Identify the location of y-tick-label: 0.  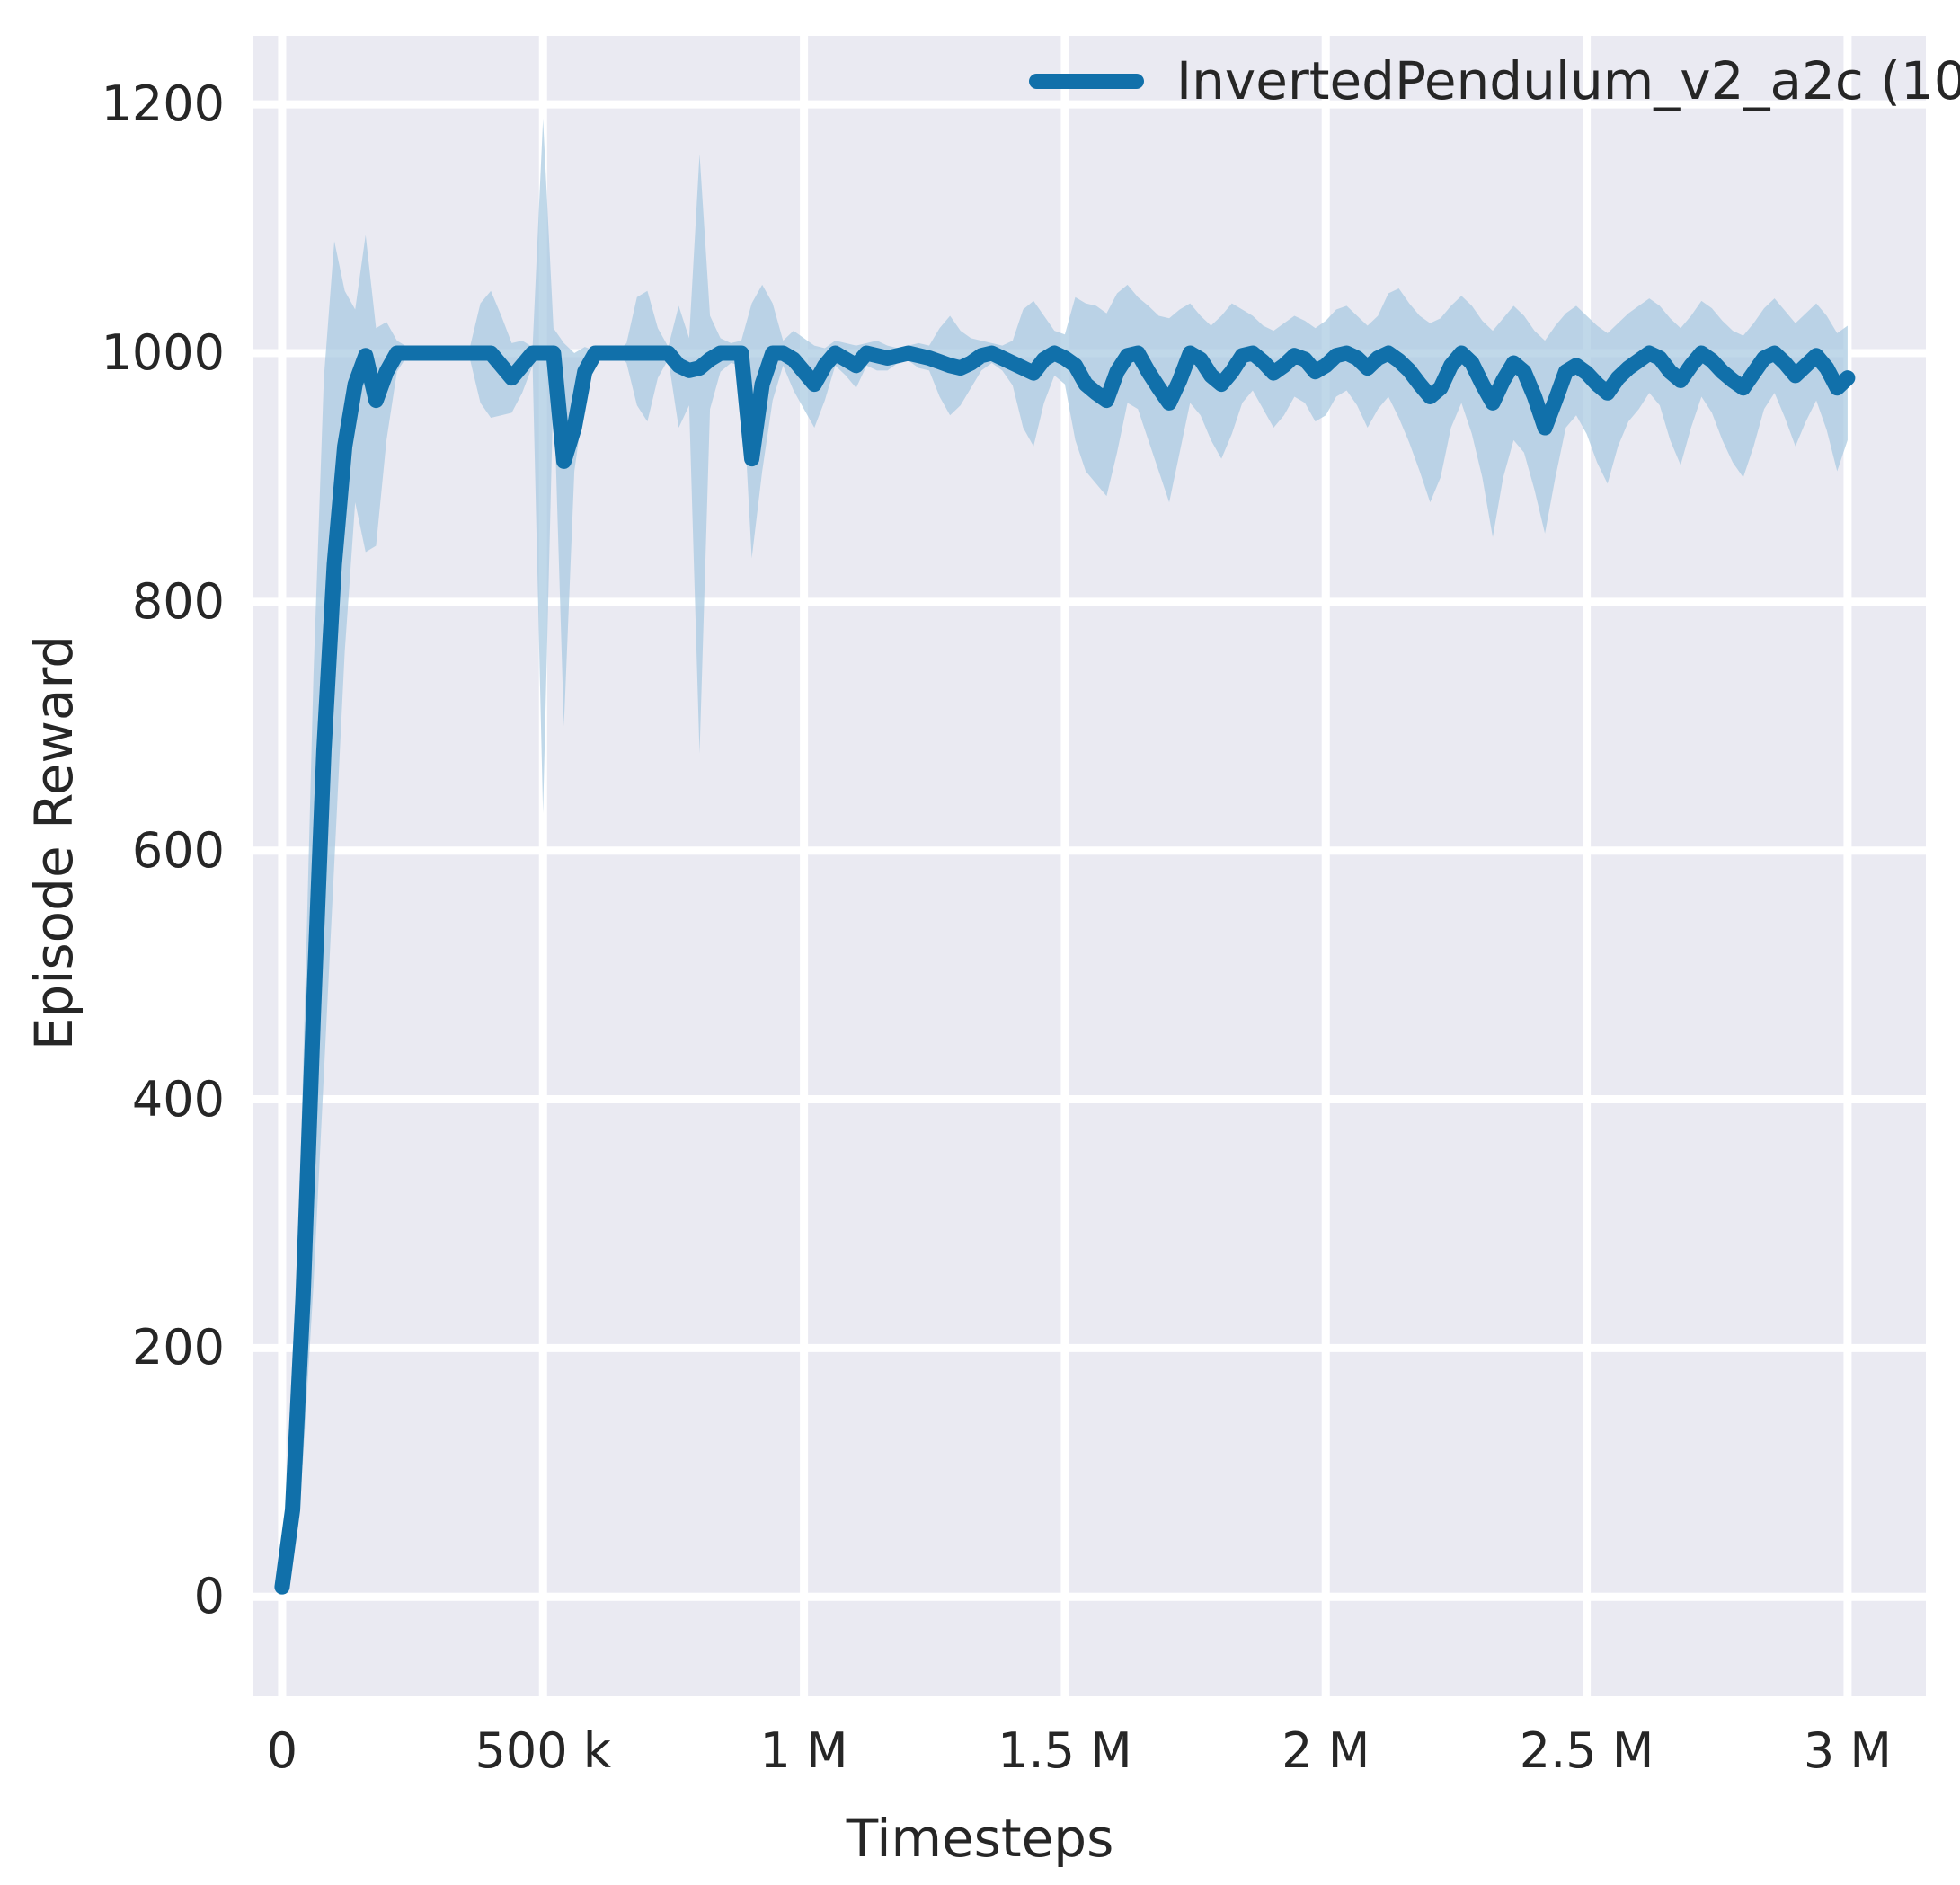
(209, 1596).